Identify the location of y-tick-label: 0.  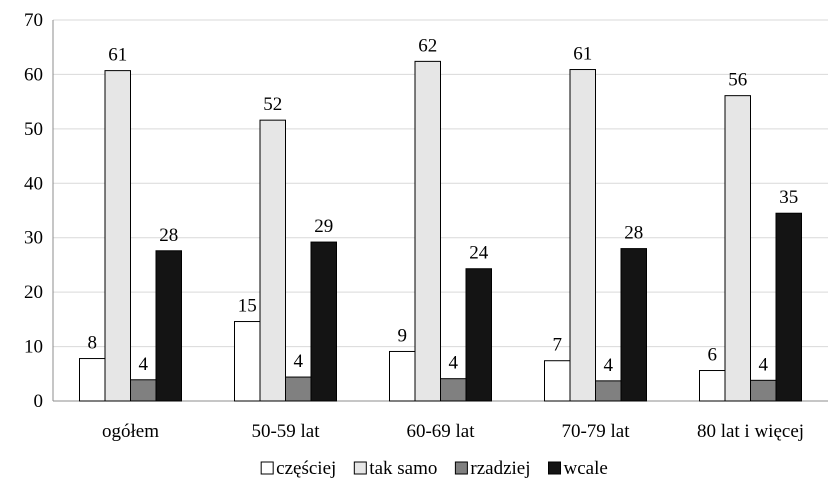
(39, 401).